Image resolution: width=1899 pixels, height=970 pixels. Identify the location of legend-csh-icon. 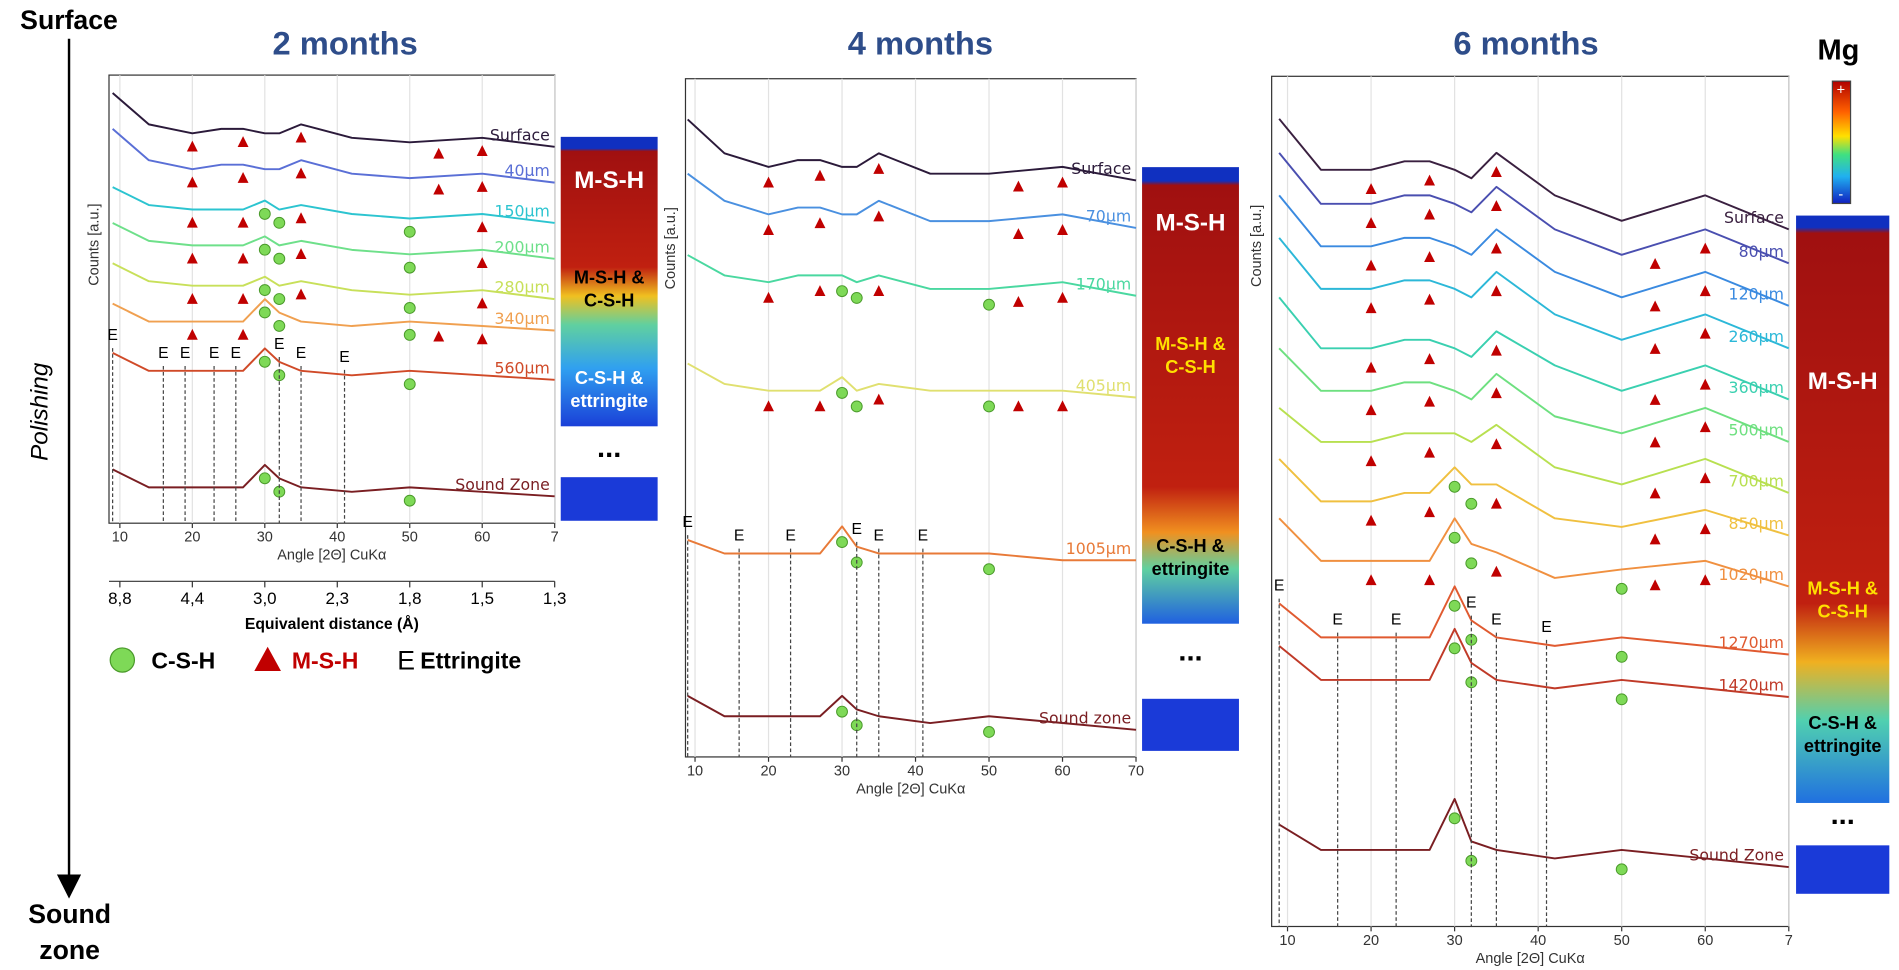
(122, 660).